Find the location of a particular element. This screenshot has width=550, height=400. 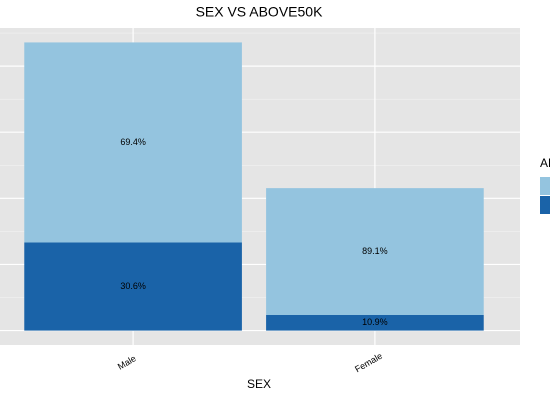

data-label: 10.9% is located at coordinates (375, 322).